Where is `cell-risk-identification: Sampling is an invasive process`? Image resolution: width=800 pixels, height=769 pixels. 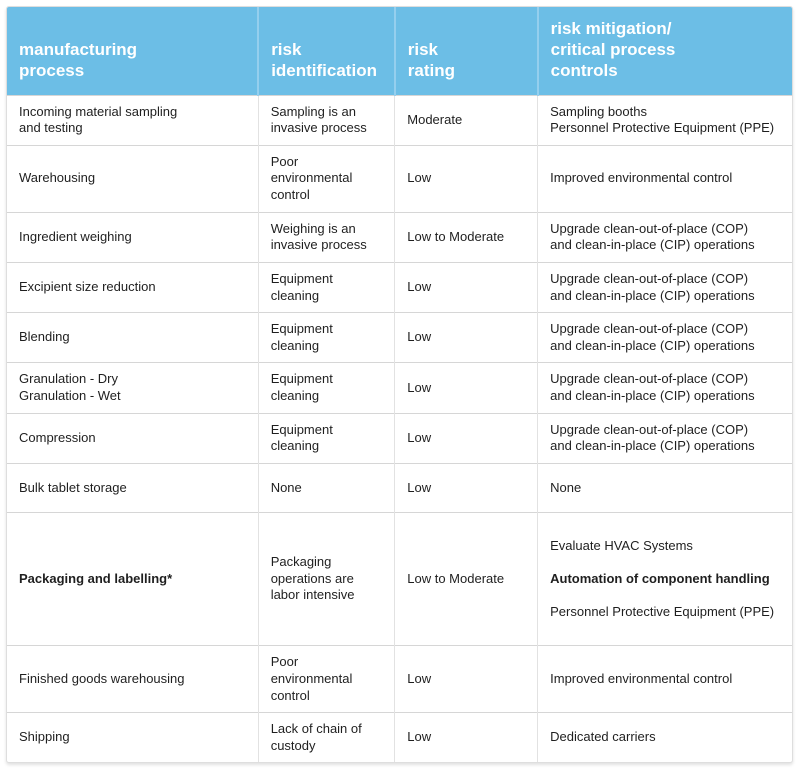 cell-risk-identification: Sampling is an invasive process is located at coordinates (326, 120).